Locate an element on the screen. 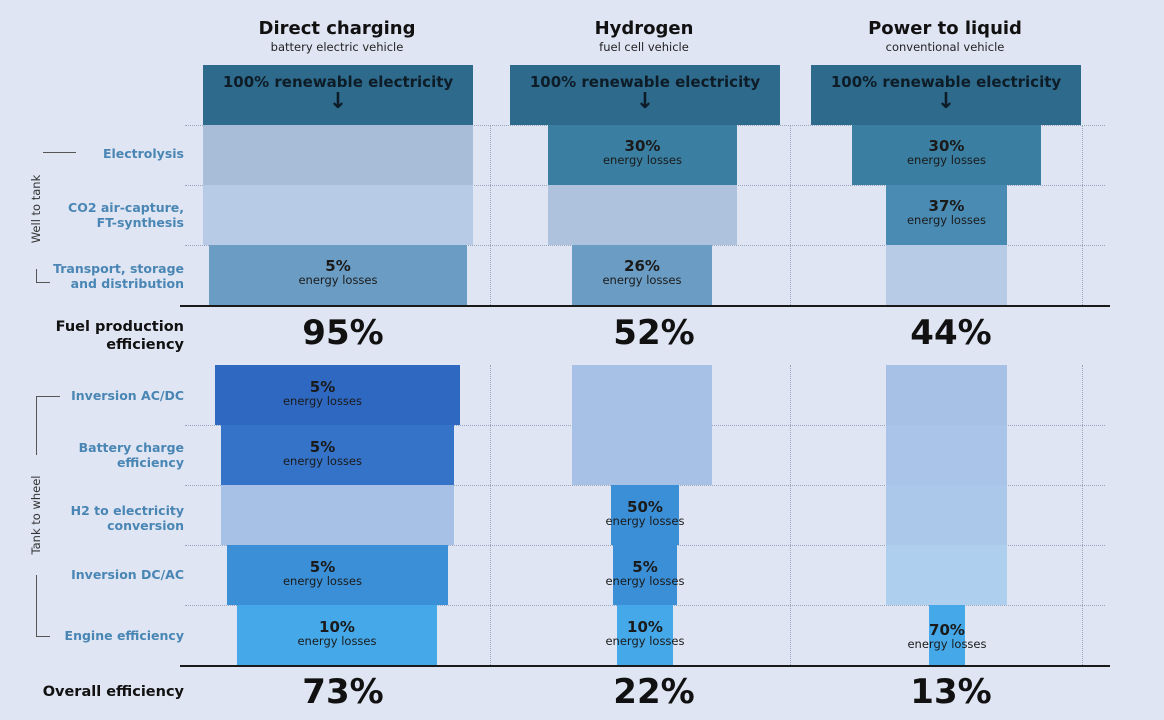  bar-hydrogen-electrolysis is located at coordinates (642, 155).